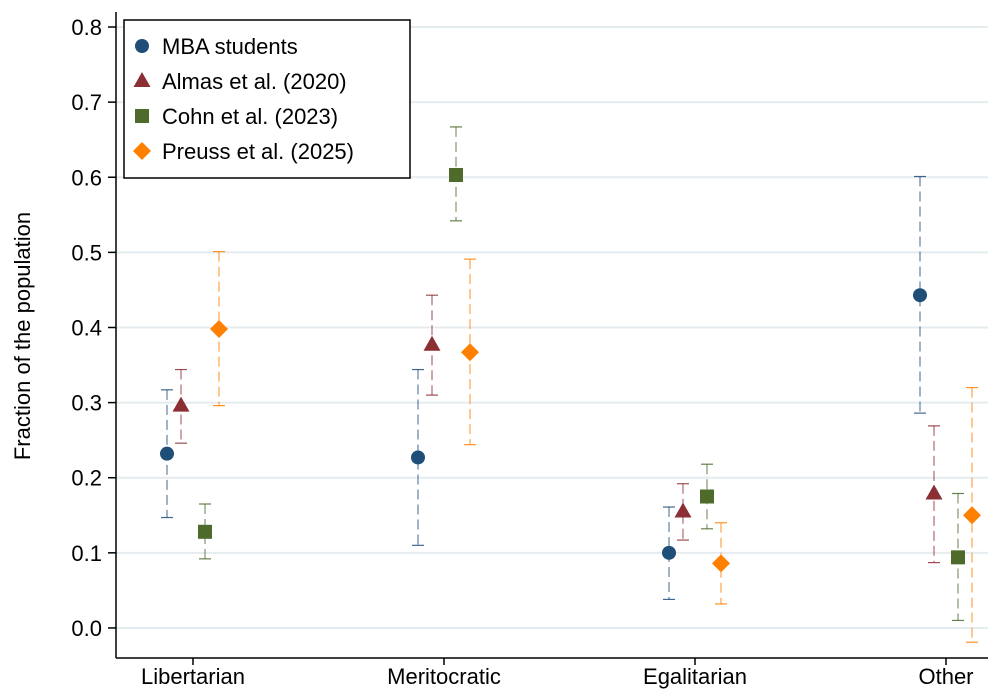 The image size is (996, 696). Describe the element at coordinates (86, 478) in the screenshot. I see `y-tick-label: 0.2` at that location.